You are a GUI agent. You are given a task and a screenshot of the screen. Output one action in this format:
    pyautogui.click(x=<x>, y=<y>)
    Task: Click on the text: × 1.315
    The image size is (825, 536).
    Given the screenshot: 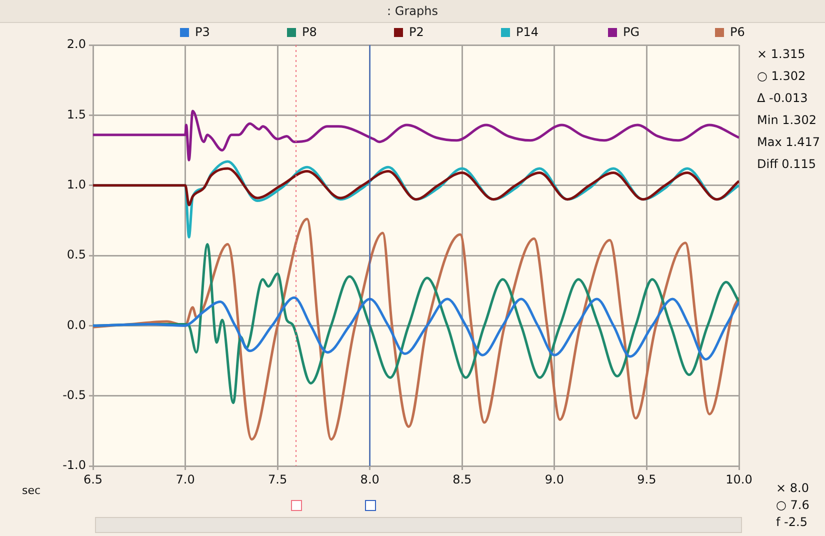 What is the action you would take?
    pyautogui.click(x=781, y=54)
    